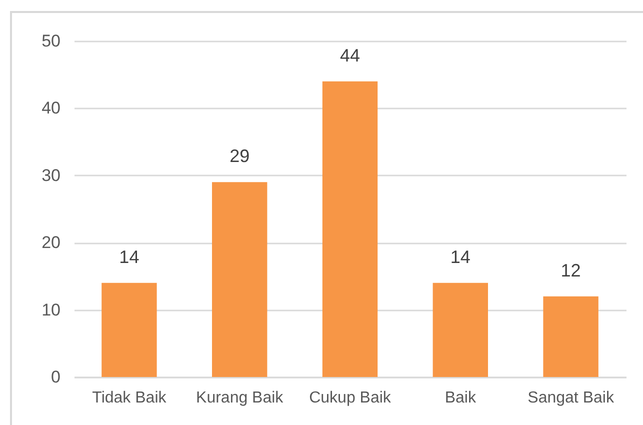  Describe the element at coordinates (51, 41) in the screenshot. I see `y-tick-label: 50` at that location.